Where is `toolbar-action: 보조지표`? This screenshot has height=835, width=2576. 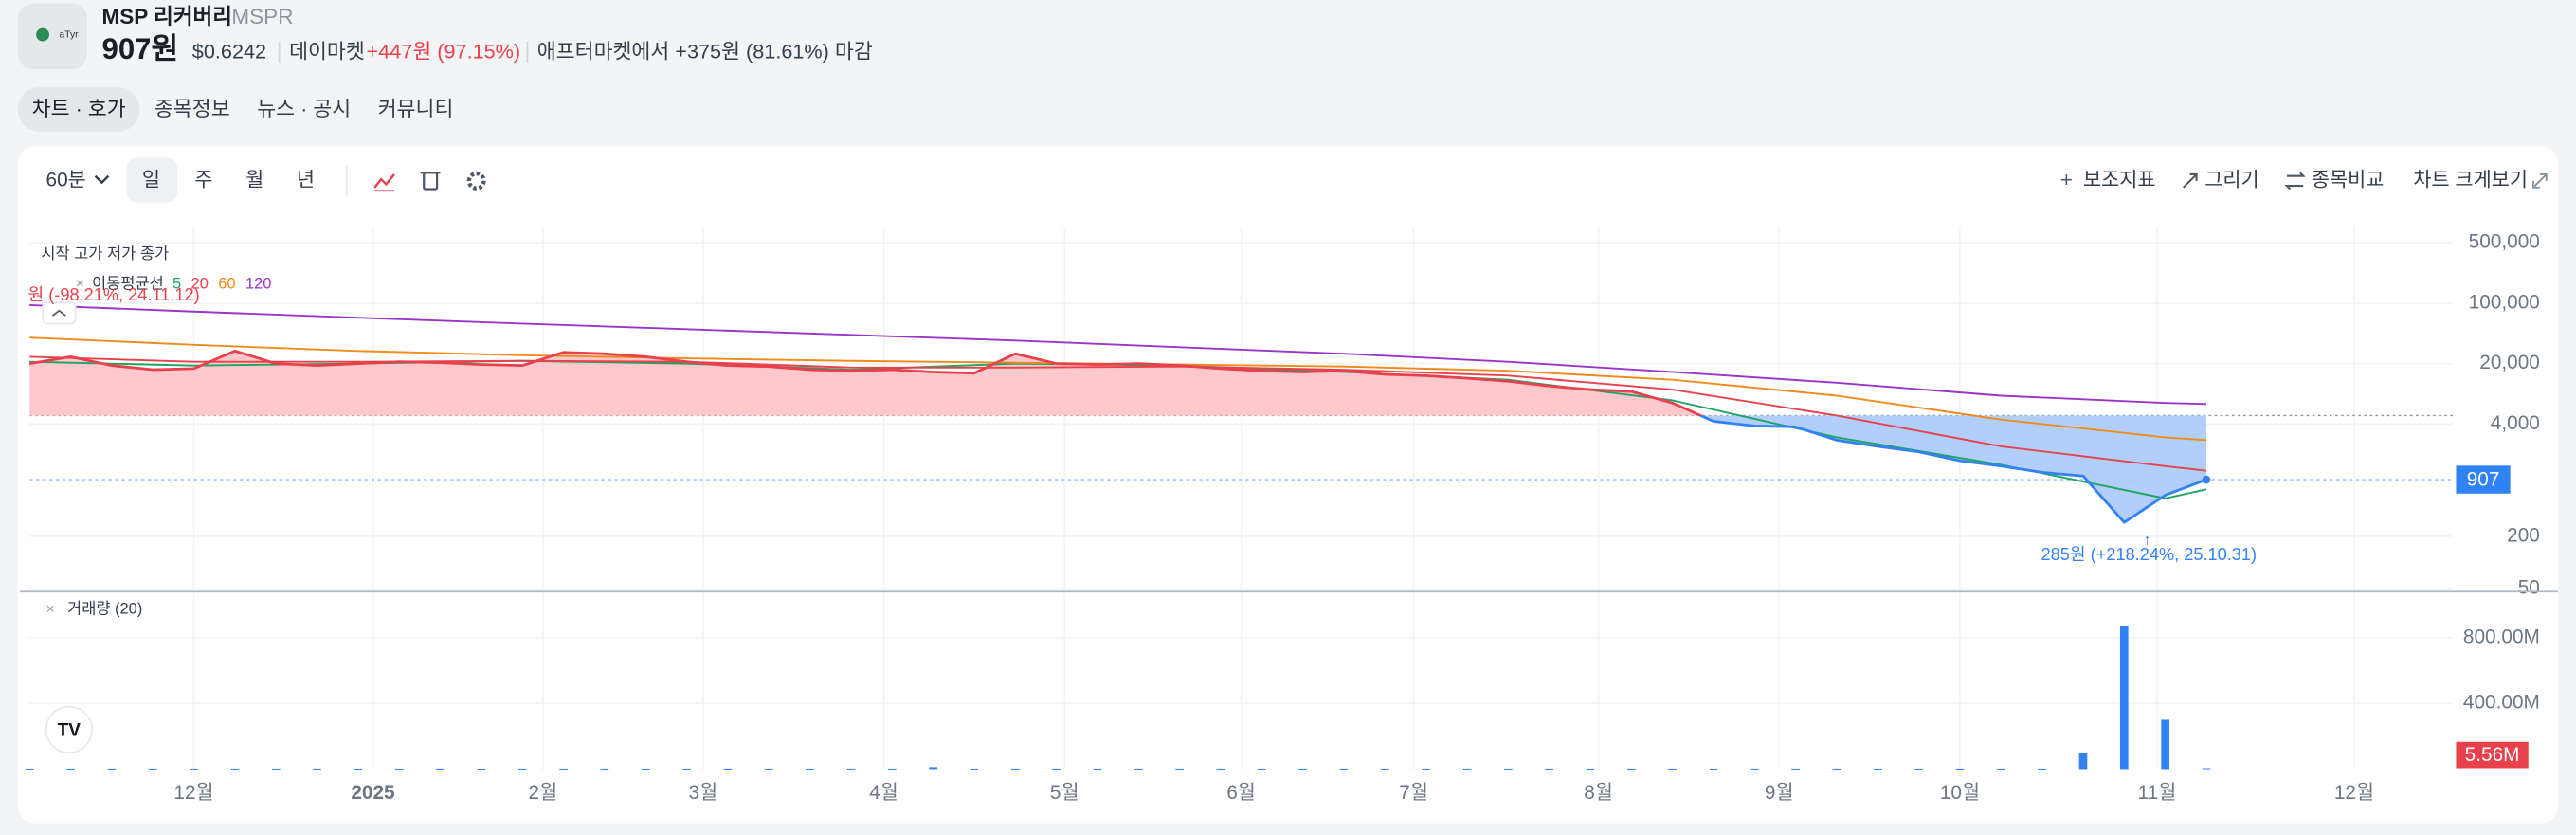 toolbar-action: 보조지표 is located at coordinates (2119, 180).